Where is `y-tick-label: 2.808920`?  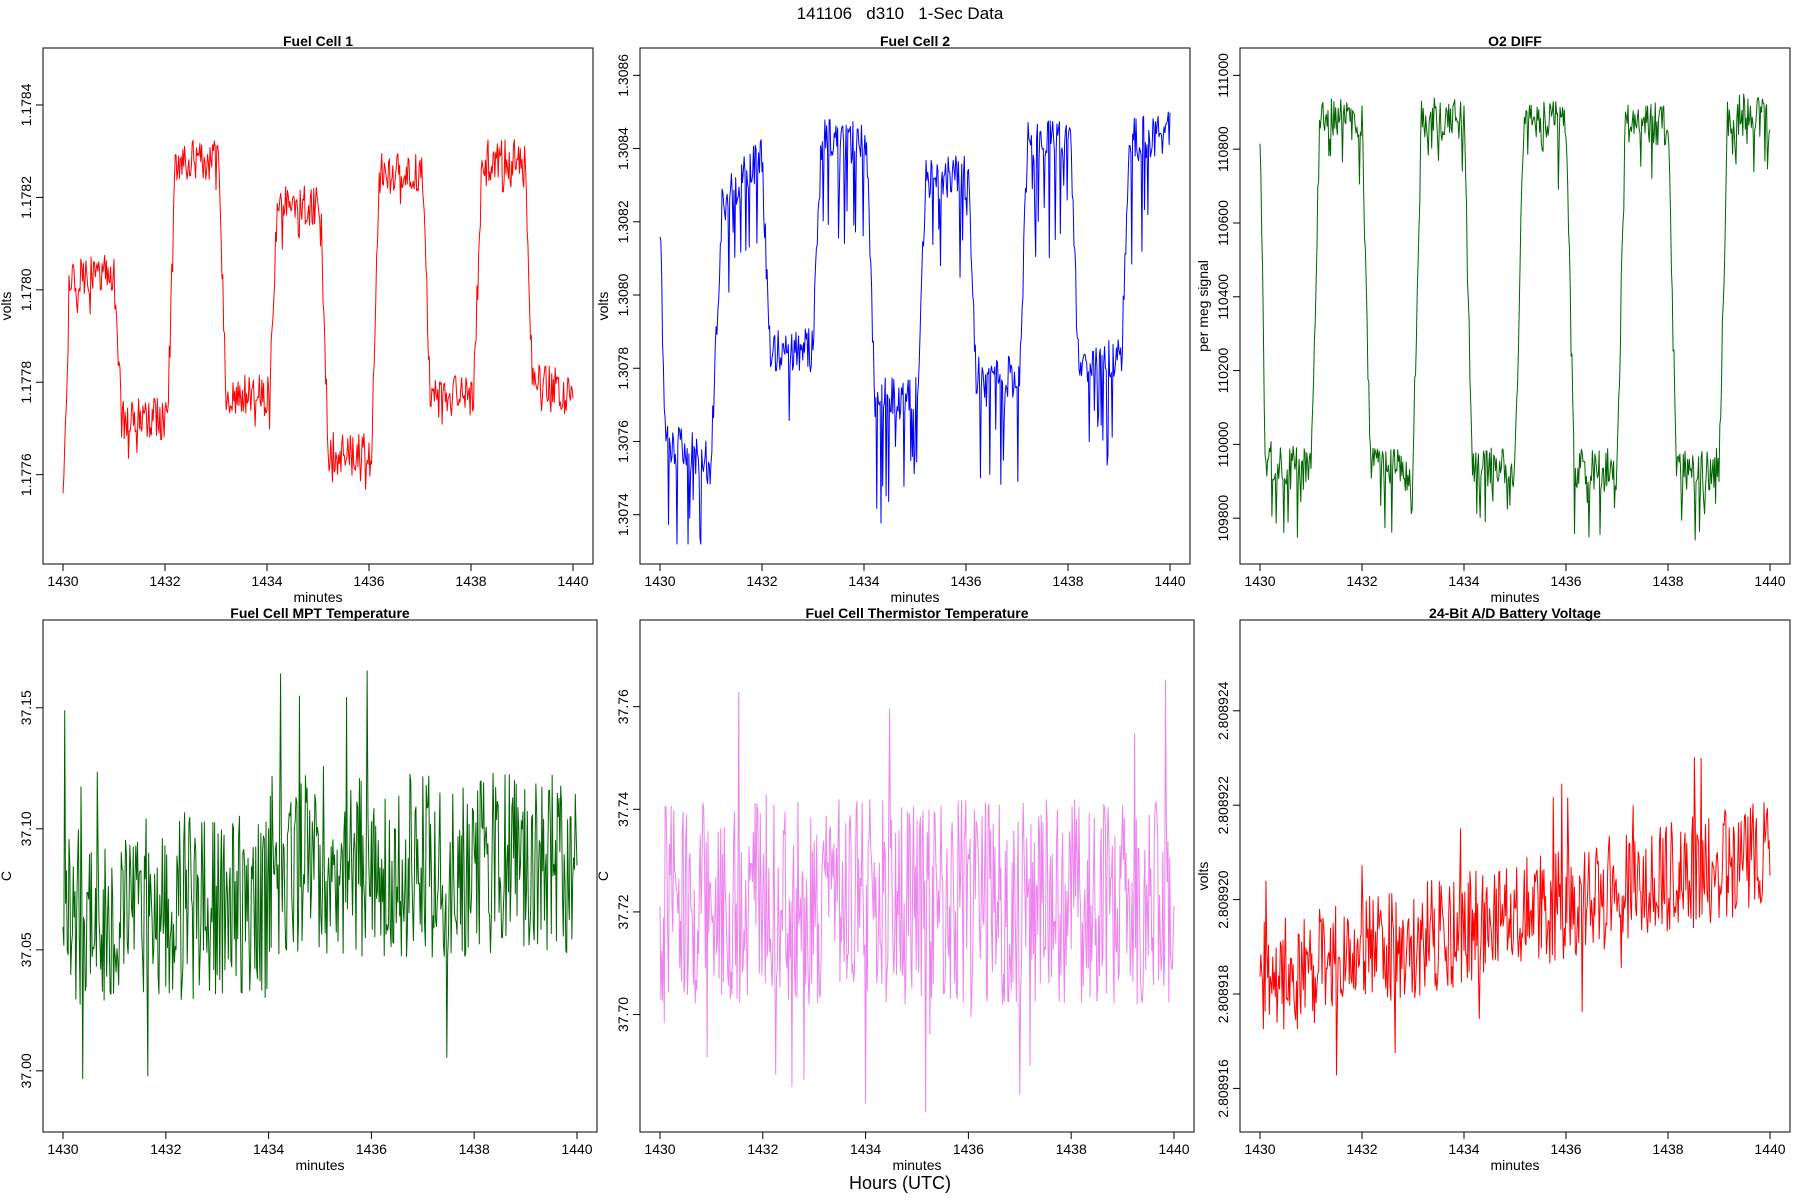
y-tick-label: 2.808920 is located at coordinates (1223, 899).